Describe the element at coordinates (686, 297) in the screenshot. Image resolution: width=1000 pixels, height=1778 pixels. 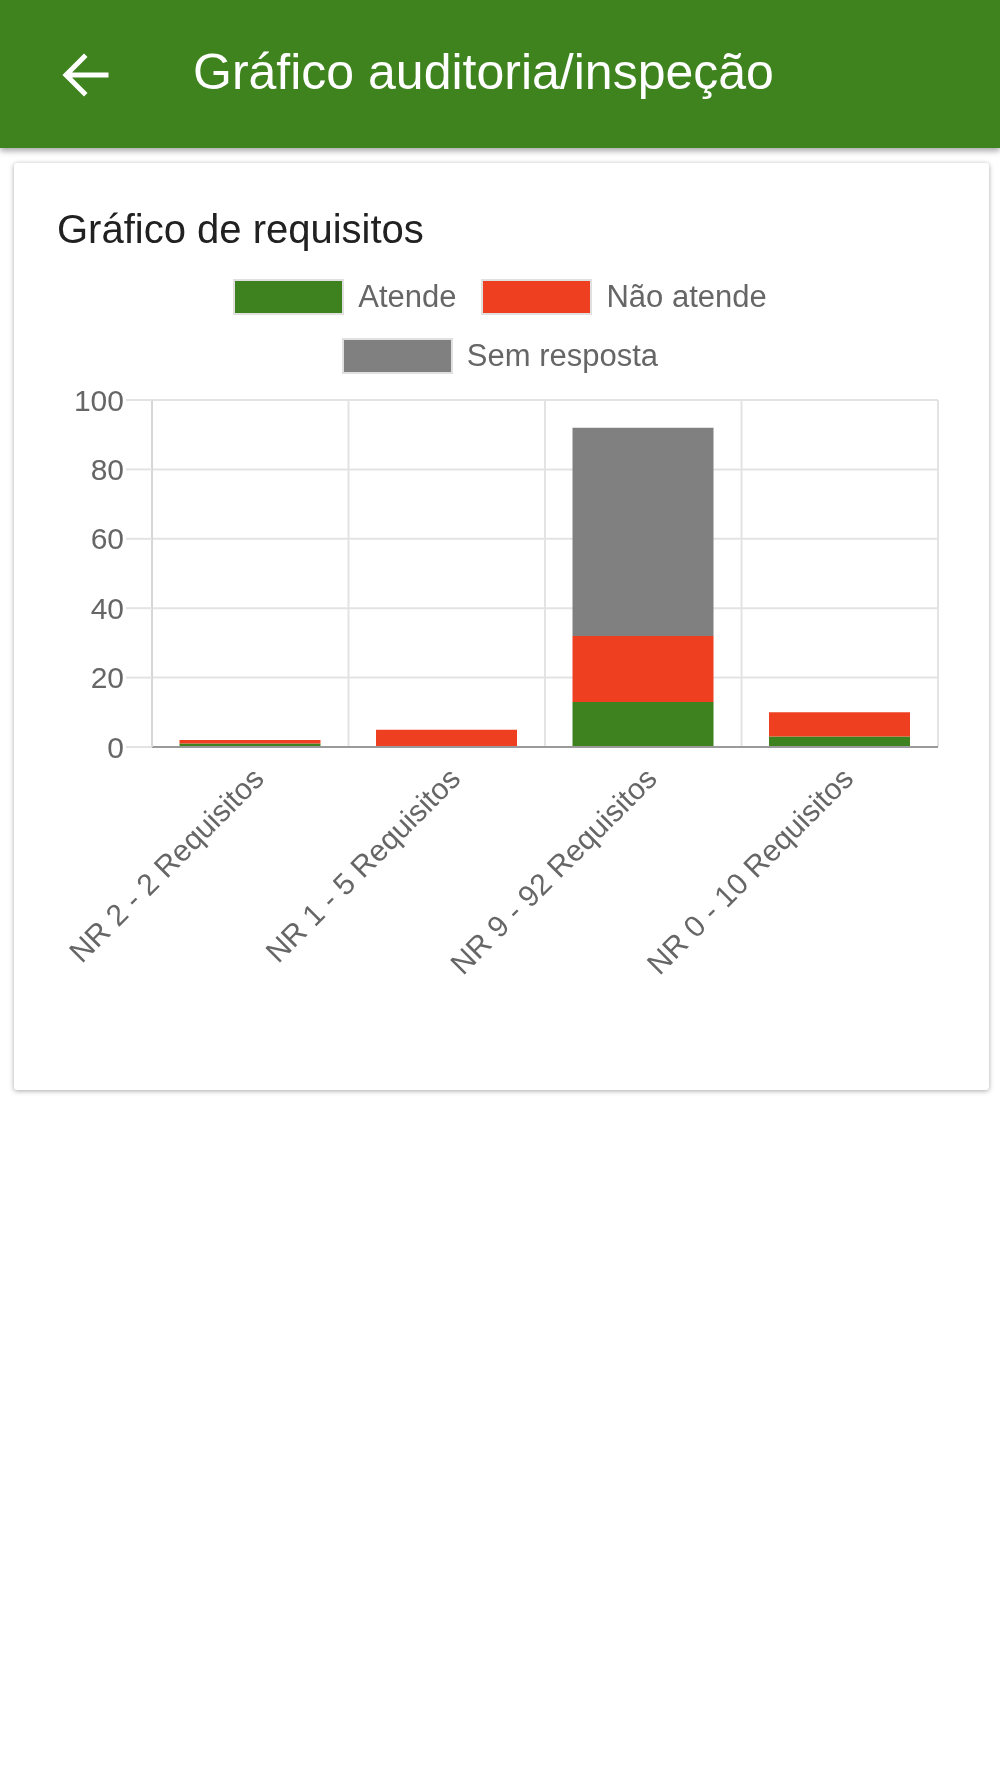
I see `legend-label: Não atende` at that location.